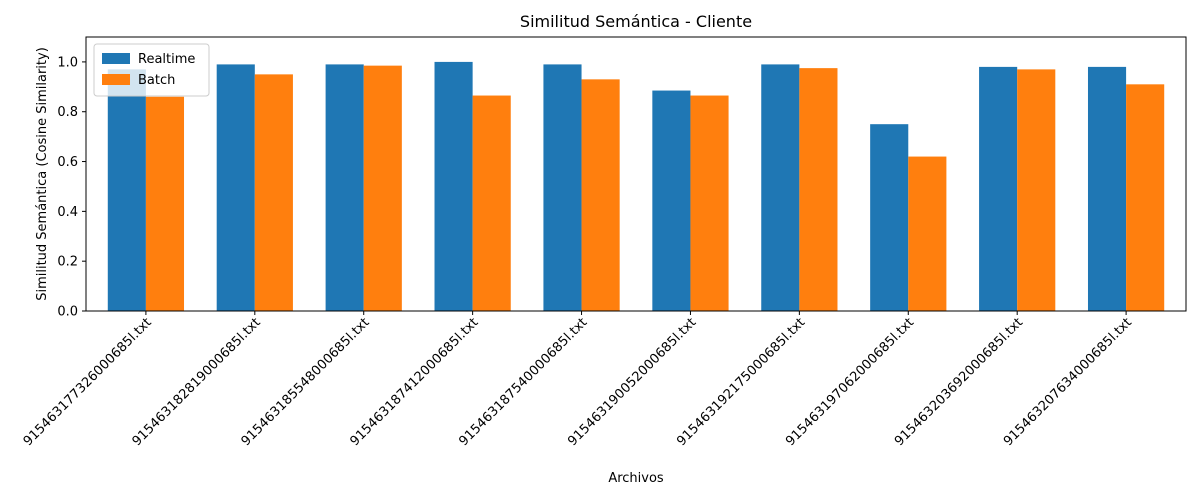 This screenshot has width=1200, height=500. Describe the element at coordinates (636, 21) in the screenshot. I see `chart-title: Similitud Semántica - Cliente` at that location.